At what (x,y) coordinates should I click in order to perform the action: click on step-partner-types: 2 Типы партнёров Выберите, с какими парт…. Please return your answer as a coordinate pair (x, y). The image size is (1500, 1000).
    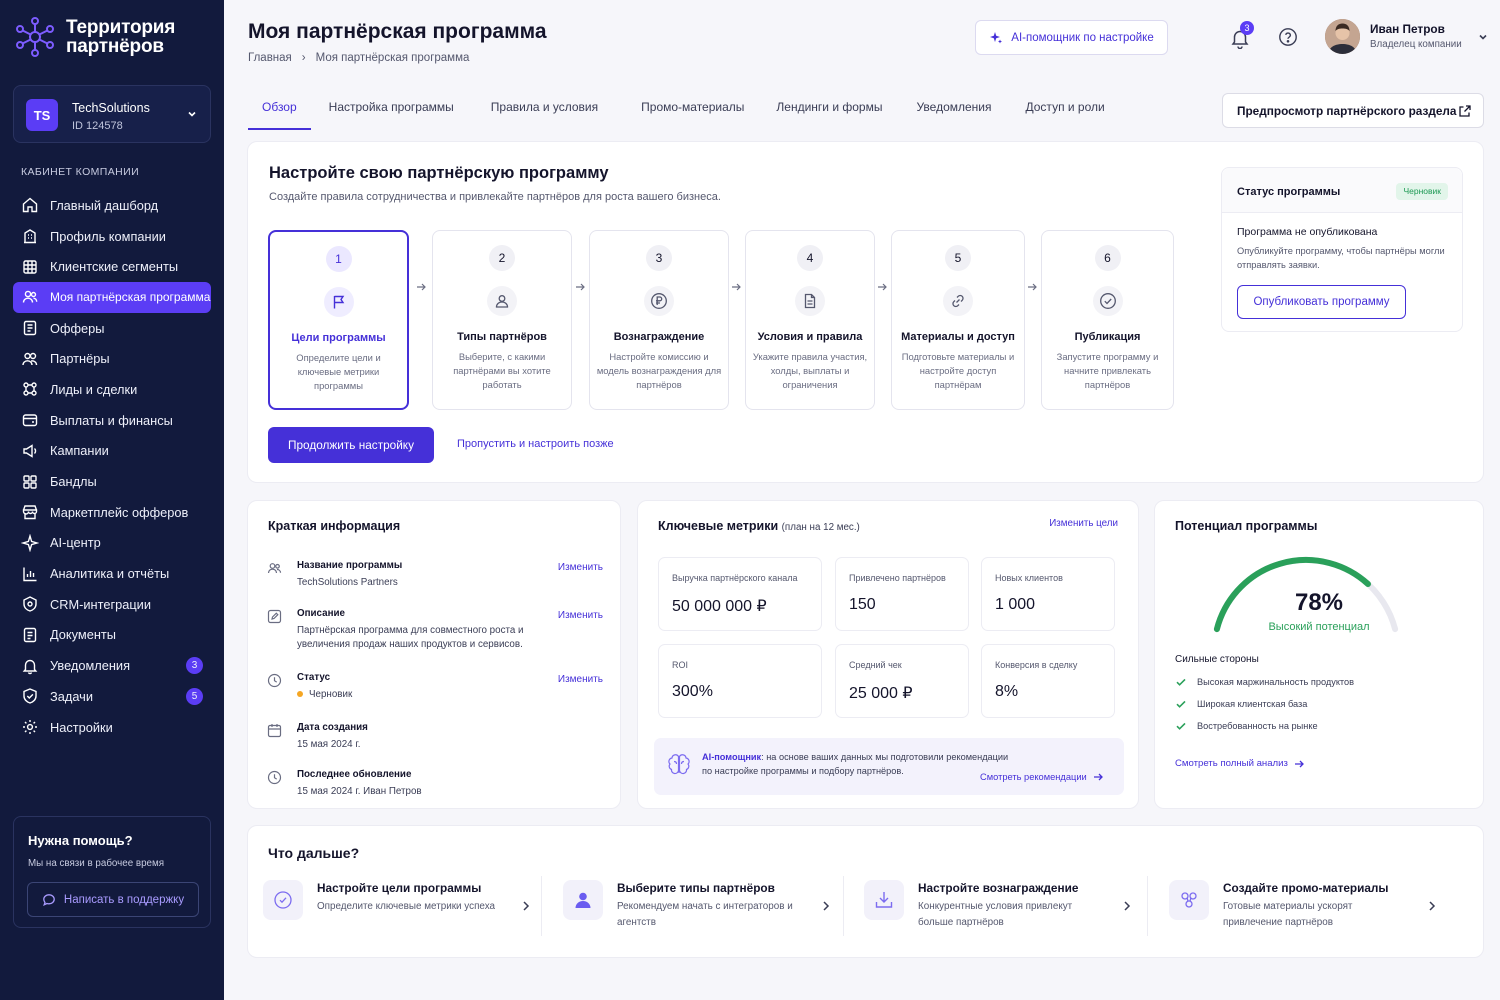
    Looking at the image, I should click on (502, 320).